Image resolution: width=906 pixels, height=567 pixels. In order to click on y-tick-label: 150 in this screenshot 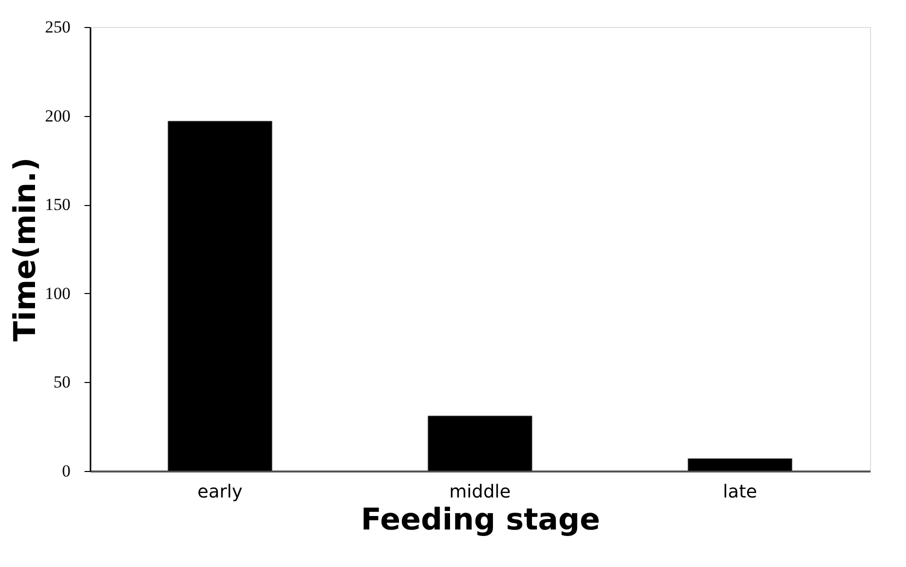, I will do `click(57, 204)`.